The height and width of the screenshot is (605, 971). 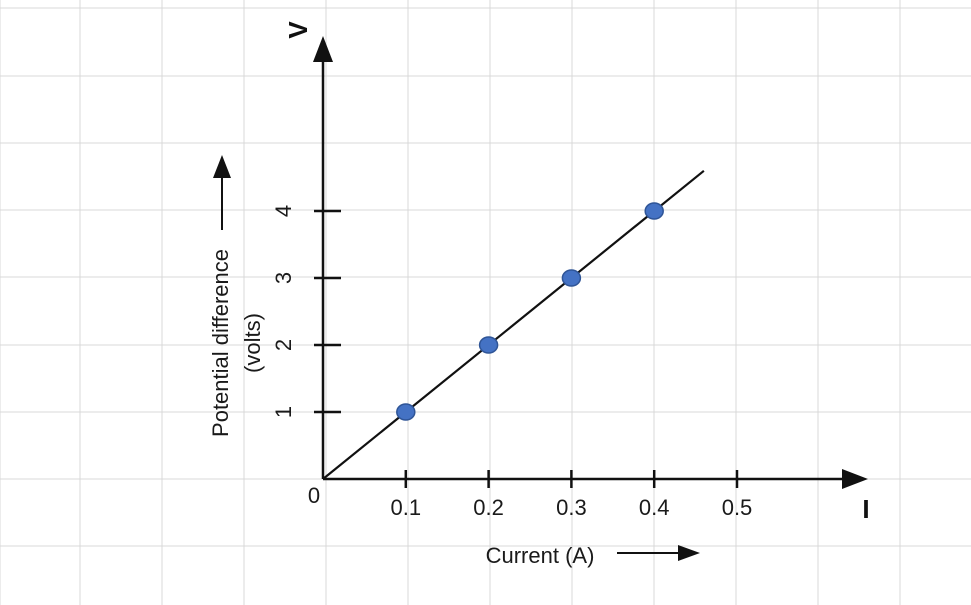 I want to click on y-tick-label: 3, so click(x=283, y=278).